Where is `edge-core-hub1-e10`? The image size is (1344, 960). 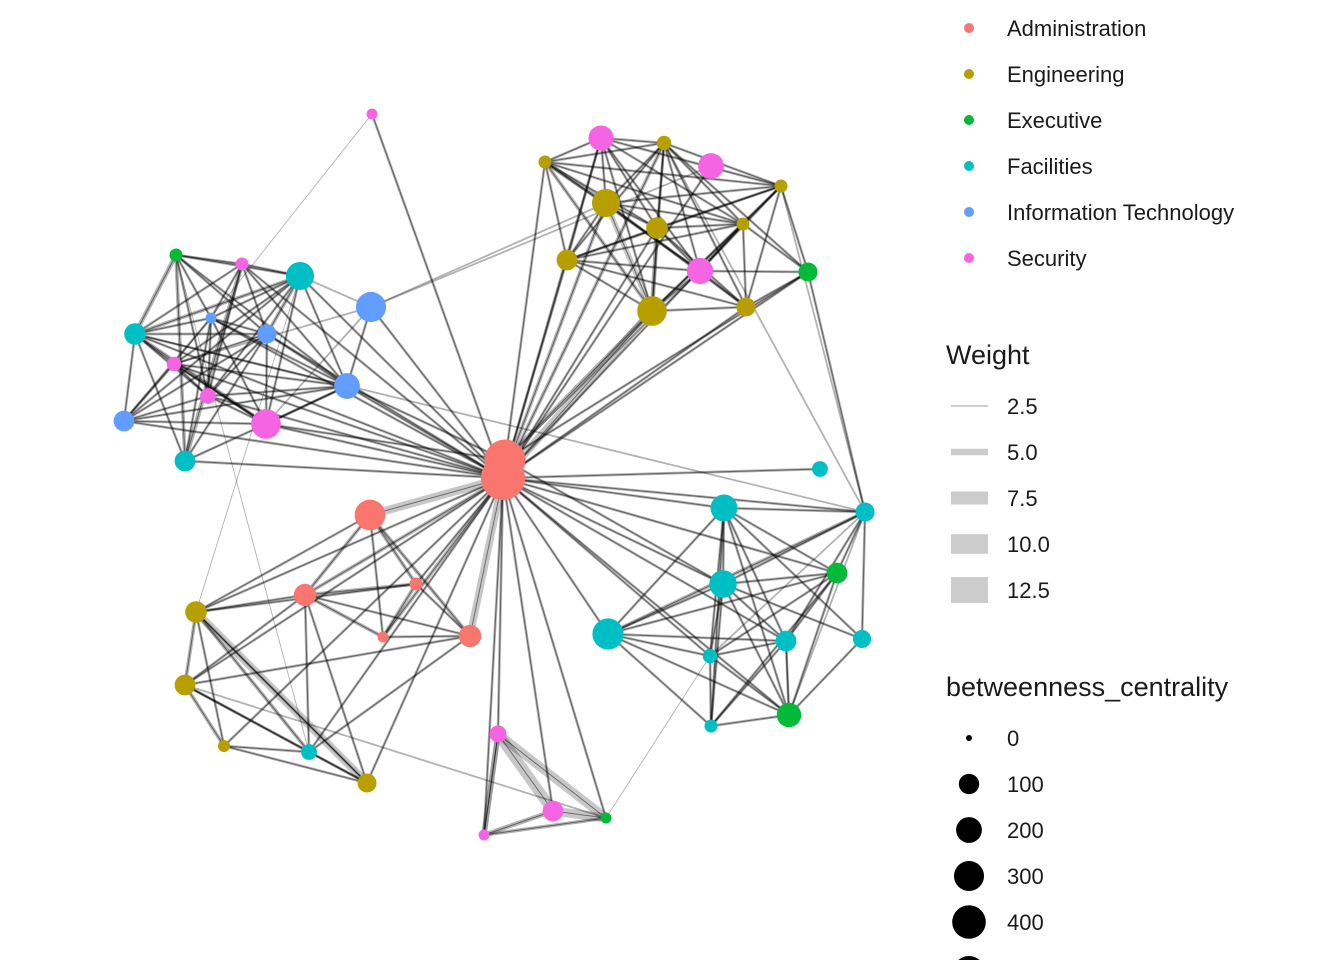
edge-core-hub1-e10 is located at coordinates (349, 545).